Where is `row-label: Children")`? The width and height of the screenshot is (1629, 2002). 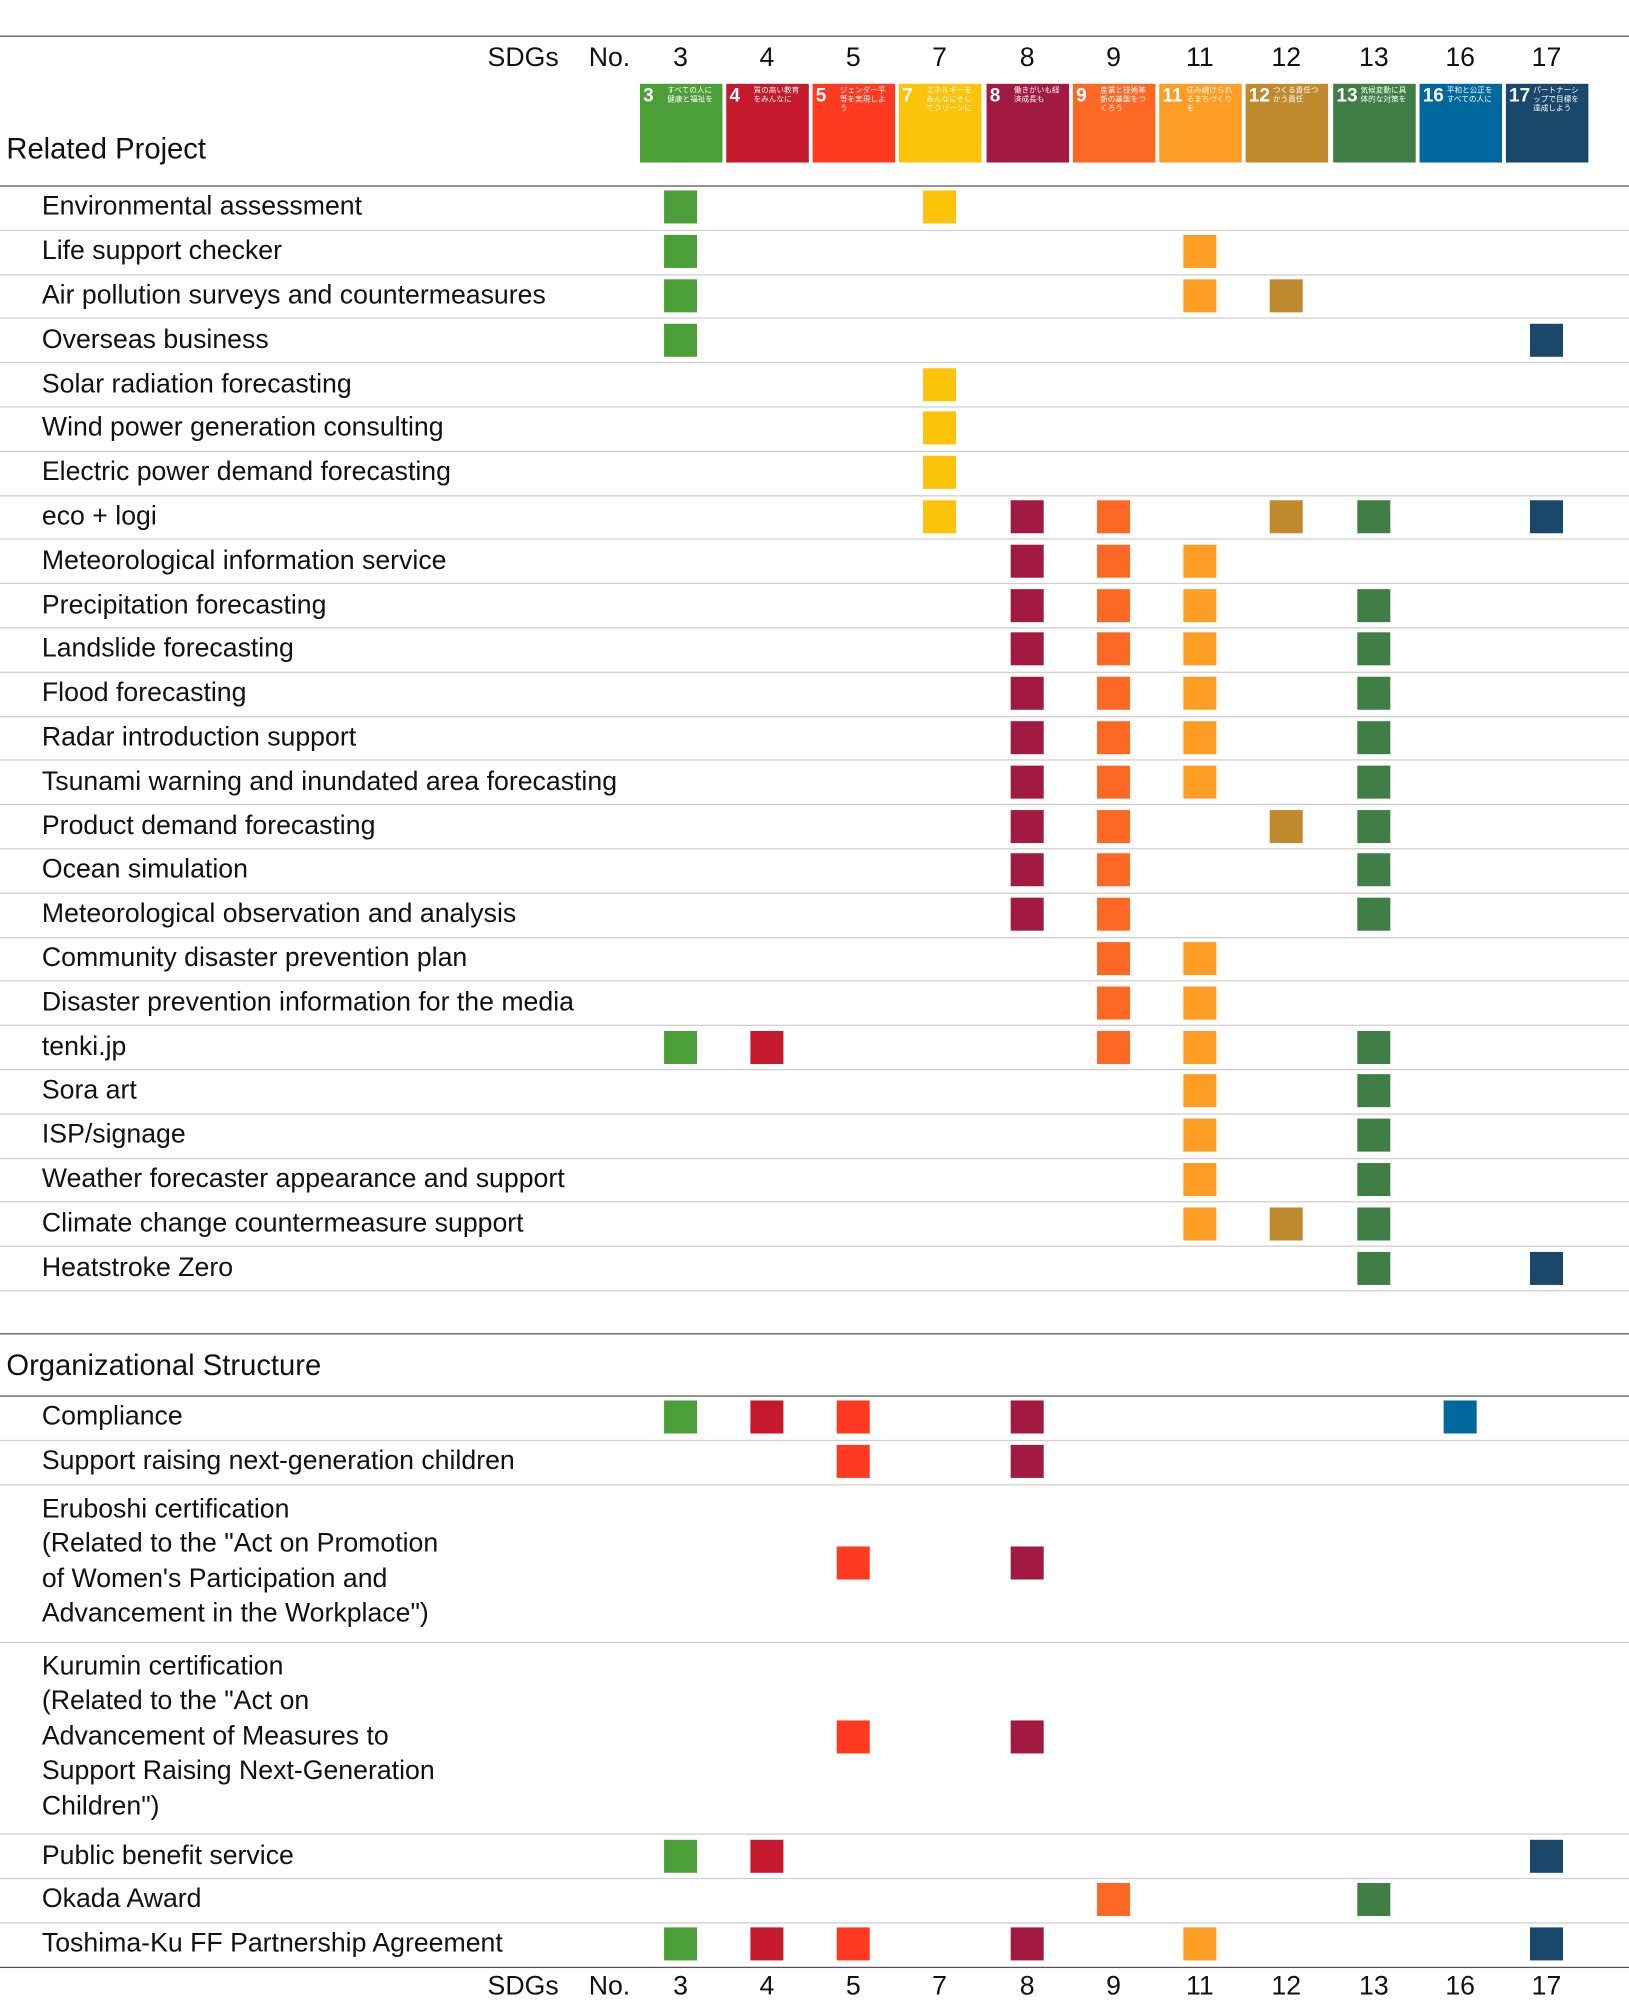 row-label: Children") is located at coordinates (100, 1806).